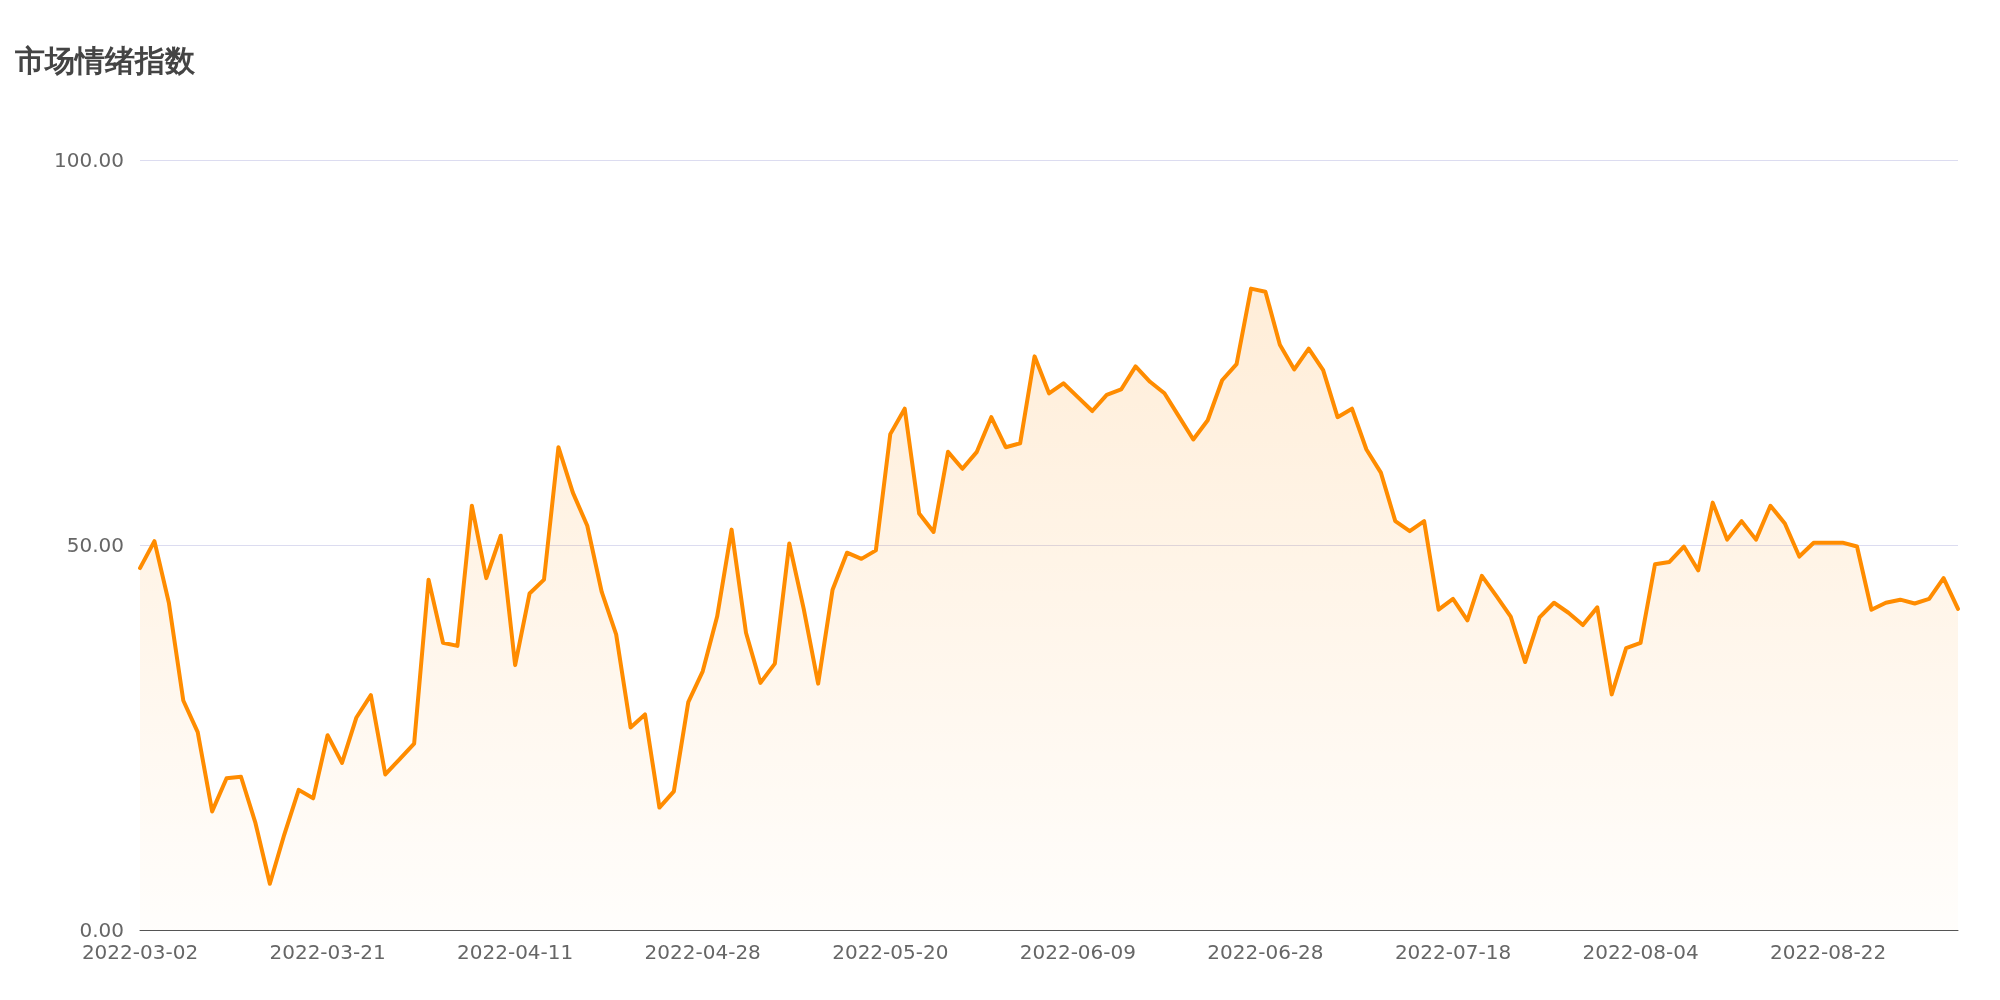  What do you see at coordinates (702, 952) in the screenshot?
I see `x-tick-label: 2022-04-28` at bounding box center [702, 952].